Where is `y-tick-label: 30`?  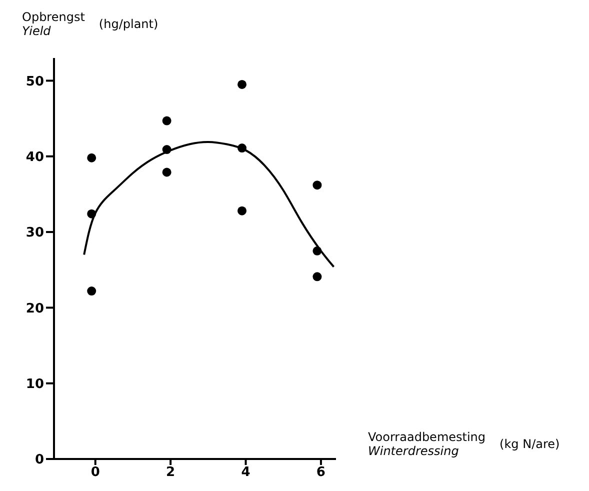
y-tick-label: 30 is located at coordinates (35, 233).